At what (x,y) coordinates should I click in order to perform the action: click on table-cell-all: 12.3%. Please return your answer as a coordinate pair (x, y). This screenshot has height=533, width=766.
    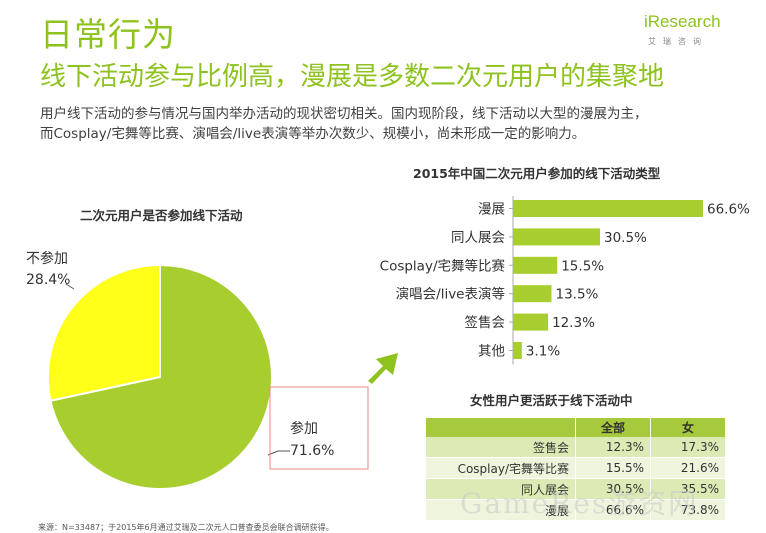
    Looking at the image, I should click on (613, 447).